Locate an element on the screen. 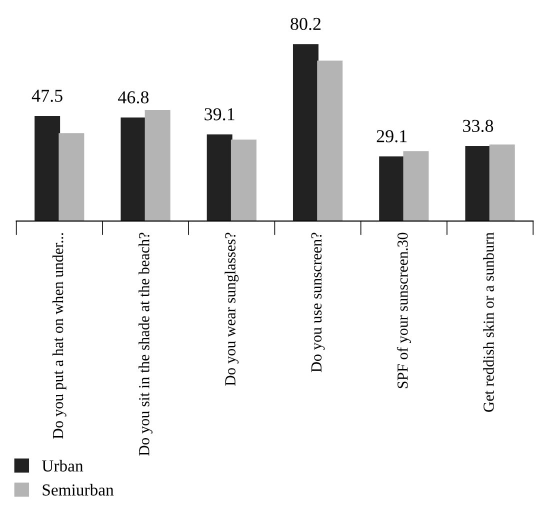  x-tick-label: Get reddish skin or a sunburn is located at coordinates (488, 322).